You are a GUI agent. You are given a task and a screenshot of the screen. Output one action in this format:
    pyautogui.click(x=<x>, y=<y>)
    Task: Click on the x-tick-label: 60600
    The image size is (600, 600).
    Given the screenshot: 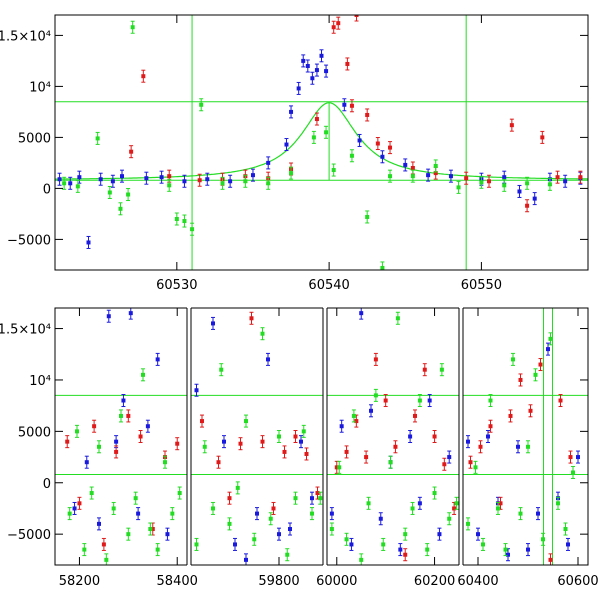 What is the action you would take?
    pyautogui.click(x=577, y=581)
    